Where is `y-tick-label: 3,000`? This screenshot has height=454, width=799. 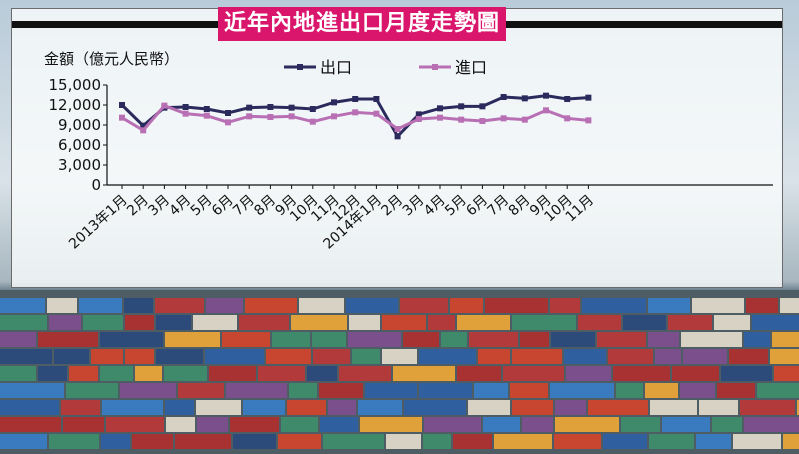 y-tick-label: 3,000 is located at coordinates (79, 165).